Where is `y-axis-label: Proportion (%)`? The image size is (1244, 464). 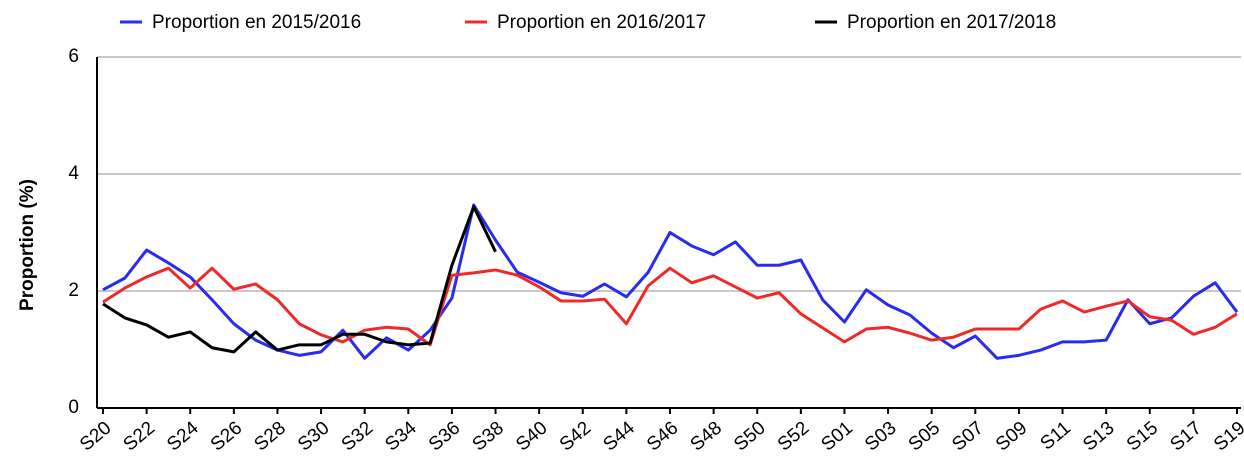 y-axis-label: Proportion (%) is located at coordinates (27, 245).